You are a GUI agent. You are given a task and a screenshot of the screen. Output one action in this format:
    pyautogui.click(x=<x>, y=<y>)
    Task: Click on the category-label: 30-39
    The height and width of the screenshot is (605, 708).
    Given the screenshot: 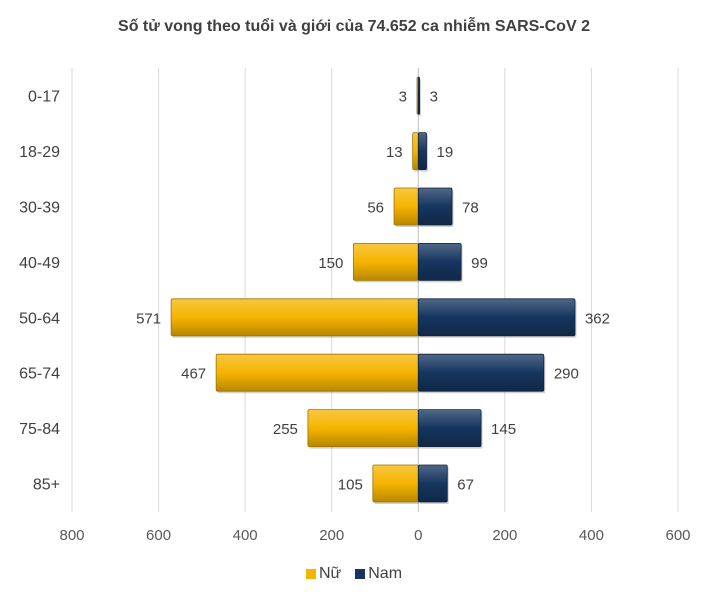 What is the action you would take?
    pyautogui.click(x=39, y=208)
    